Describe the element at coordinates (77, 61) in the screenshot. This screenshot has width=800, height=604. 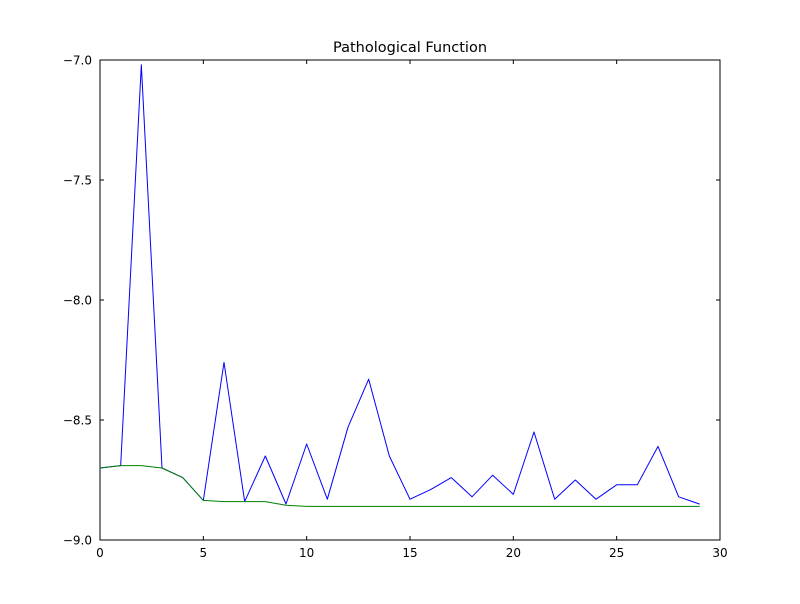
I see `y-tick-label: −7.0` at that location.